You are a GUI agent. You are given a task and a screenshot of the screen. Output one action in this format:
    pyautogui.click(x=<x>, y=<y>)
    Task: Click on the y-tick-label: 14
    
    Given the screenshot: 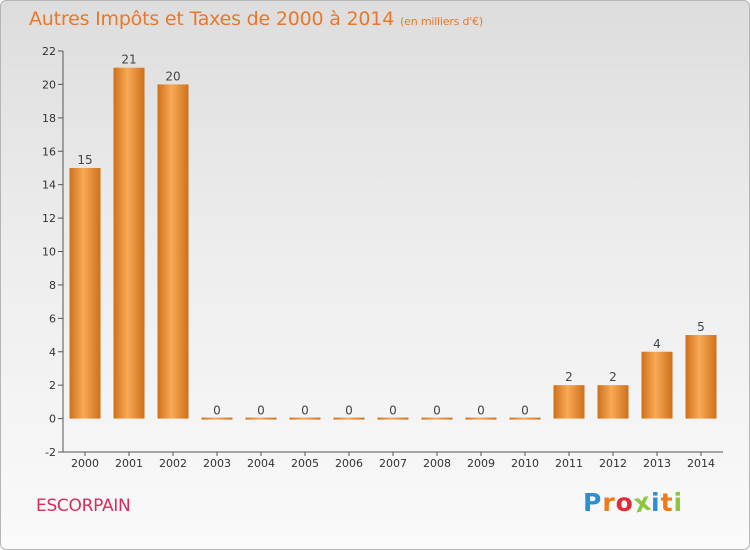 What is the action you would take?
    pyautogui.click(x=49, y=185)
    